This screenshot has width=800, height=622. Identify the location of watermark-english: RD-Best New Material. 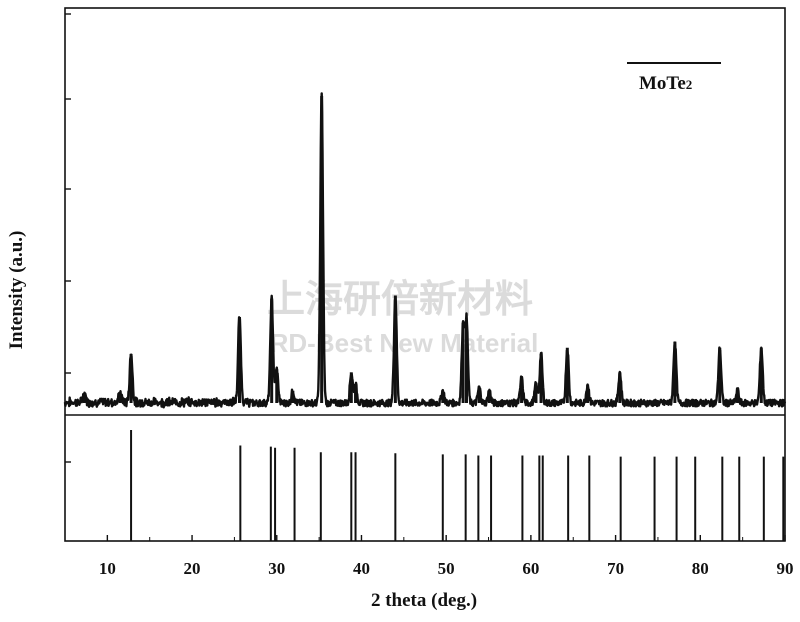
(404, 343).